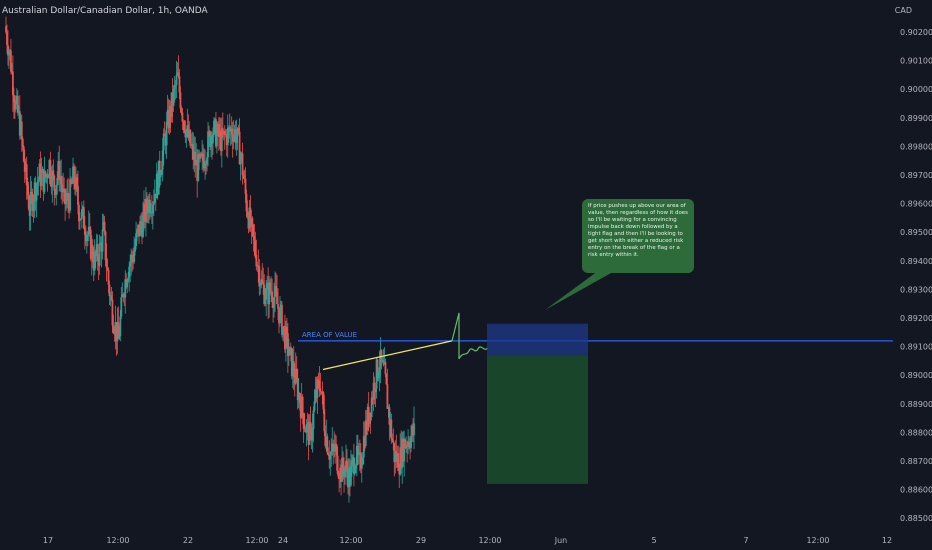  What do you see at coordinates (330, 335) in the screenshot?
I see `area-of-value-label: AREA OF VALUE` at bounding box center [330, 335].